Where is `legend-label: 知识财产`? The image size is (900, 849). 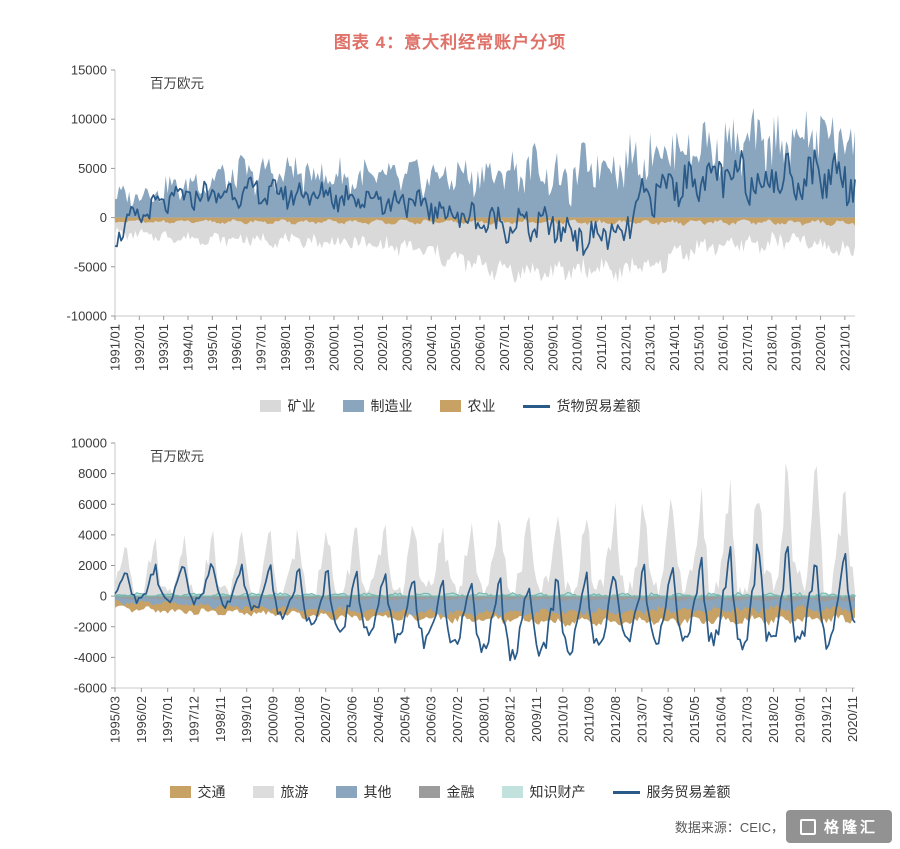
legend-label: 知识财产 is located at coordinates (557, 792).